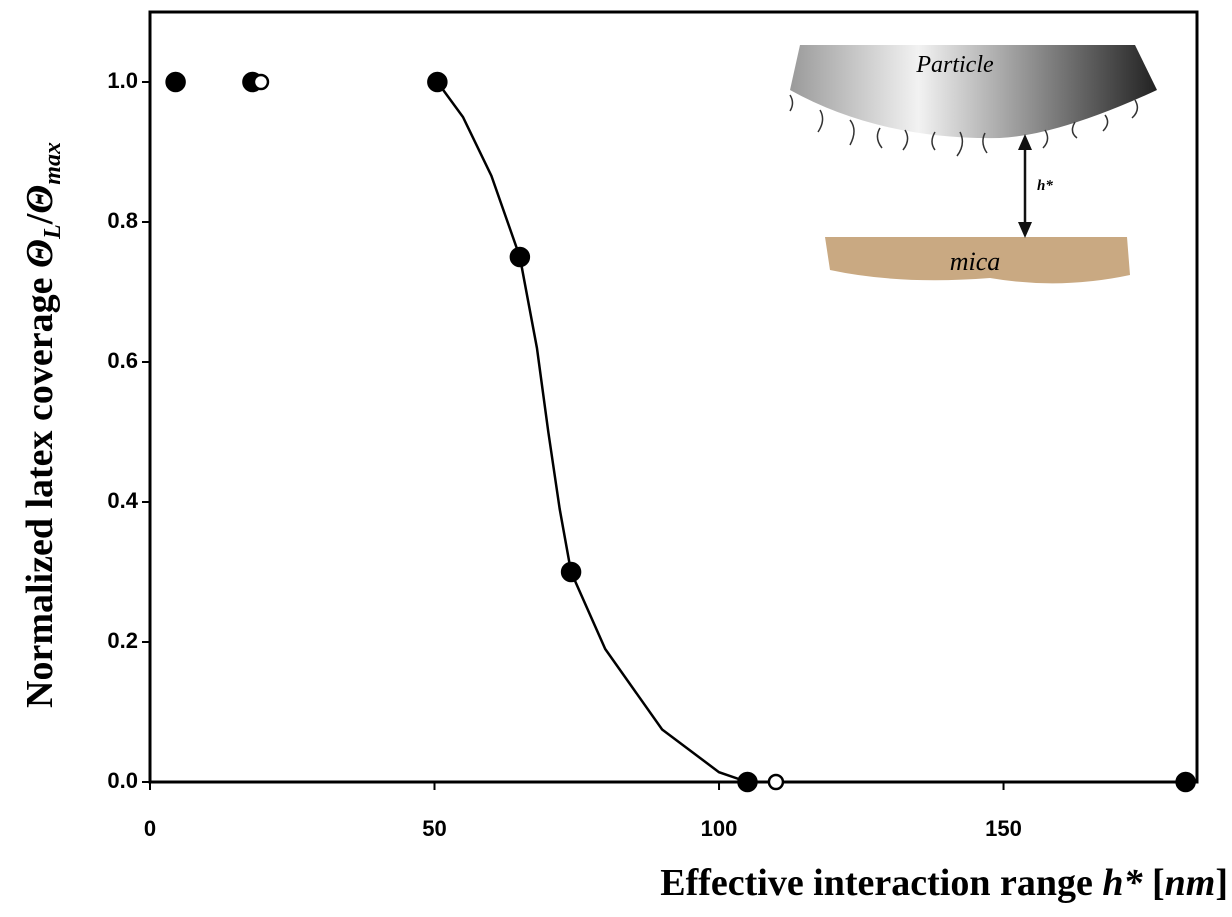  I want to click on particle, so click(973, 92).